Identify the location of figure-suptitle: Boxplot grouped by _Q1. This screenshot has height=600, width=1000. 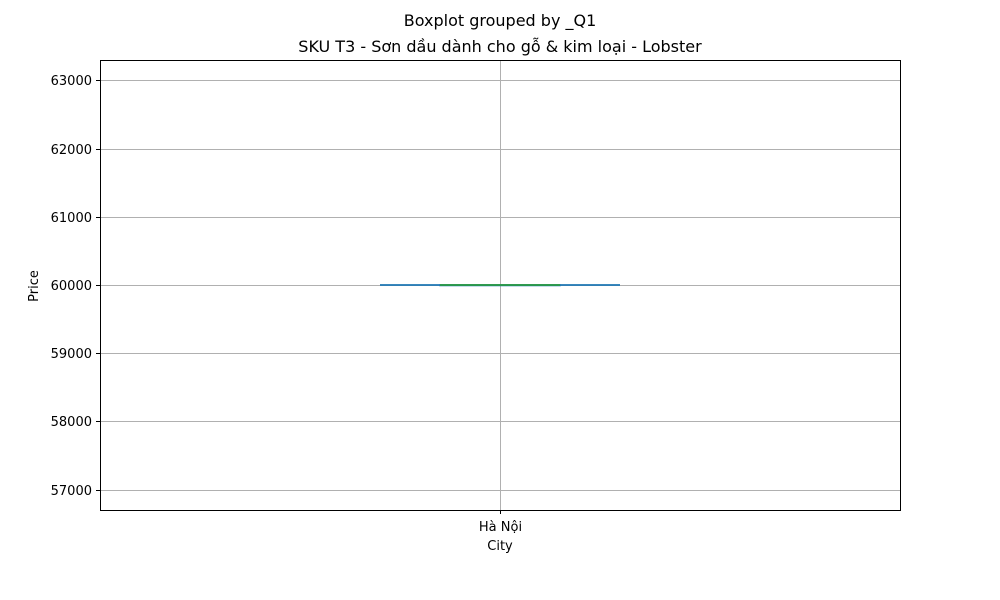
(500, 21).